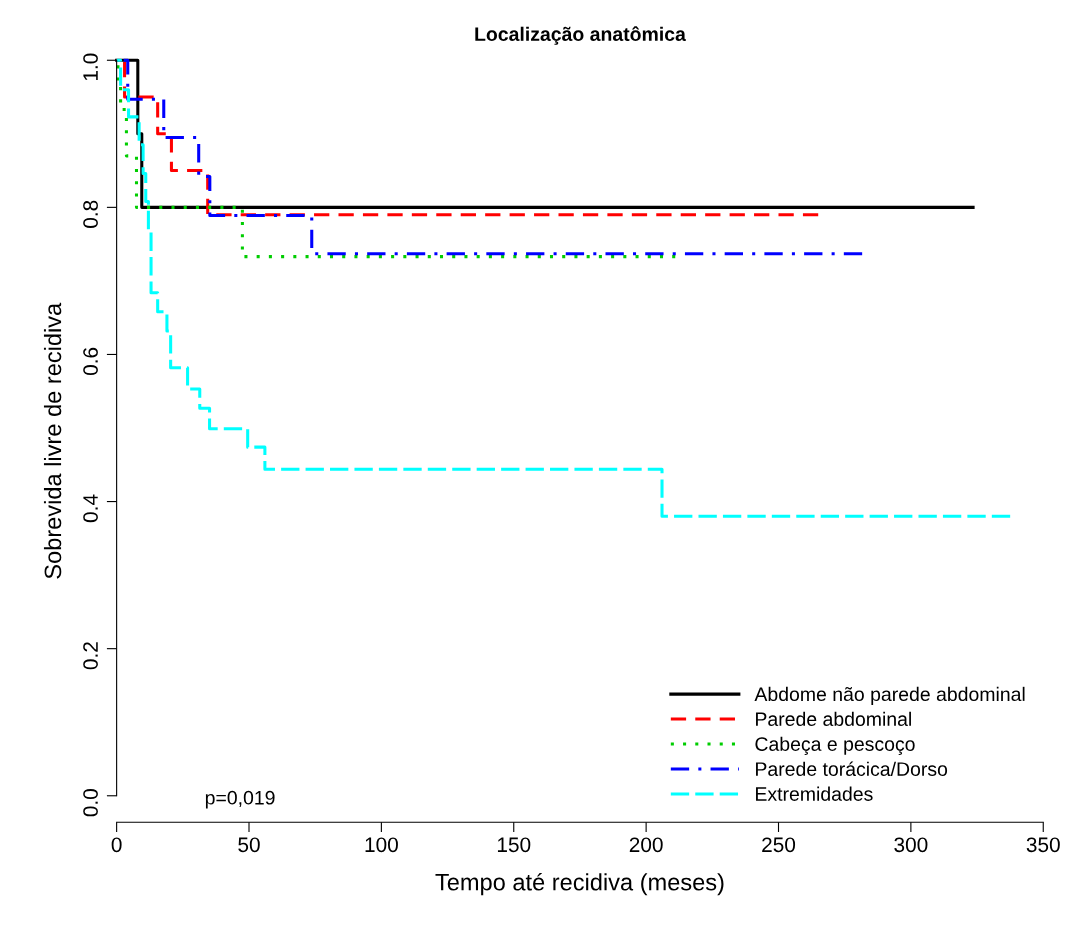 The width and height of the screenshot is (1070, 927). What do you see at coordinates (833, 719) in the screenshot?
I see `legend-label: Parede abdominal` at bounding box center [833, 719].